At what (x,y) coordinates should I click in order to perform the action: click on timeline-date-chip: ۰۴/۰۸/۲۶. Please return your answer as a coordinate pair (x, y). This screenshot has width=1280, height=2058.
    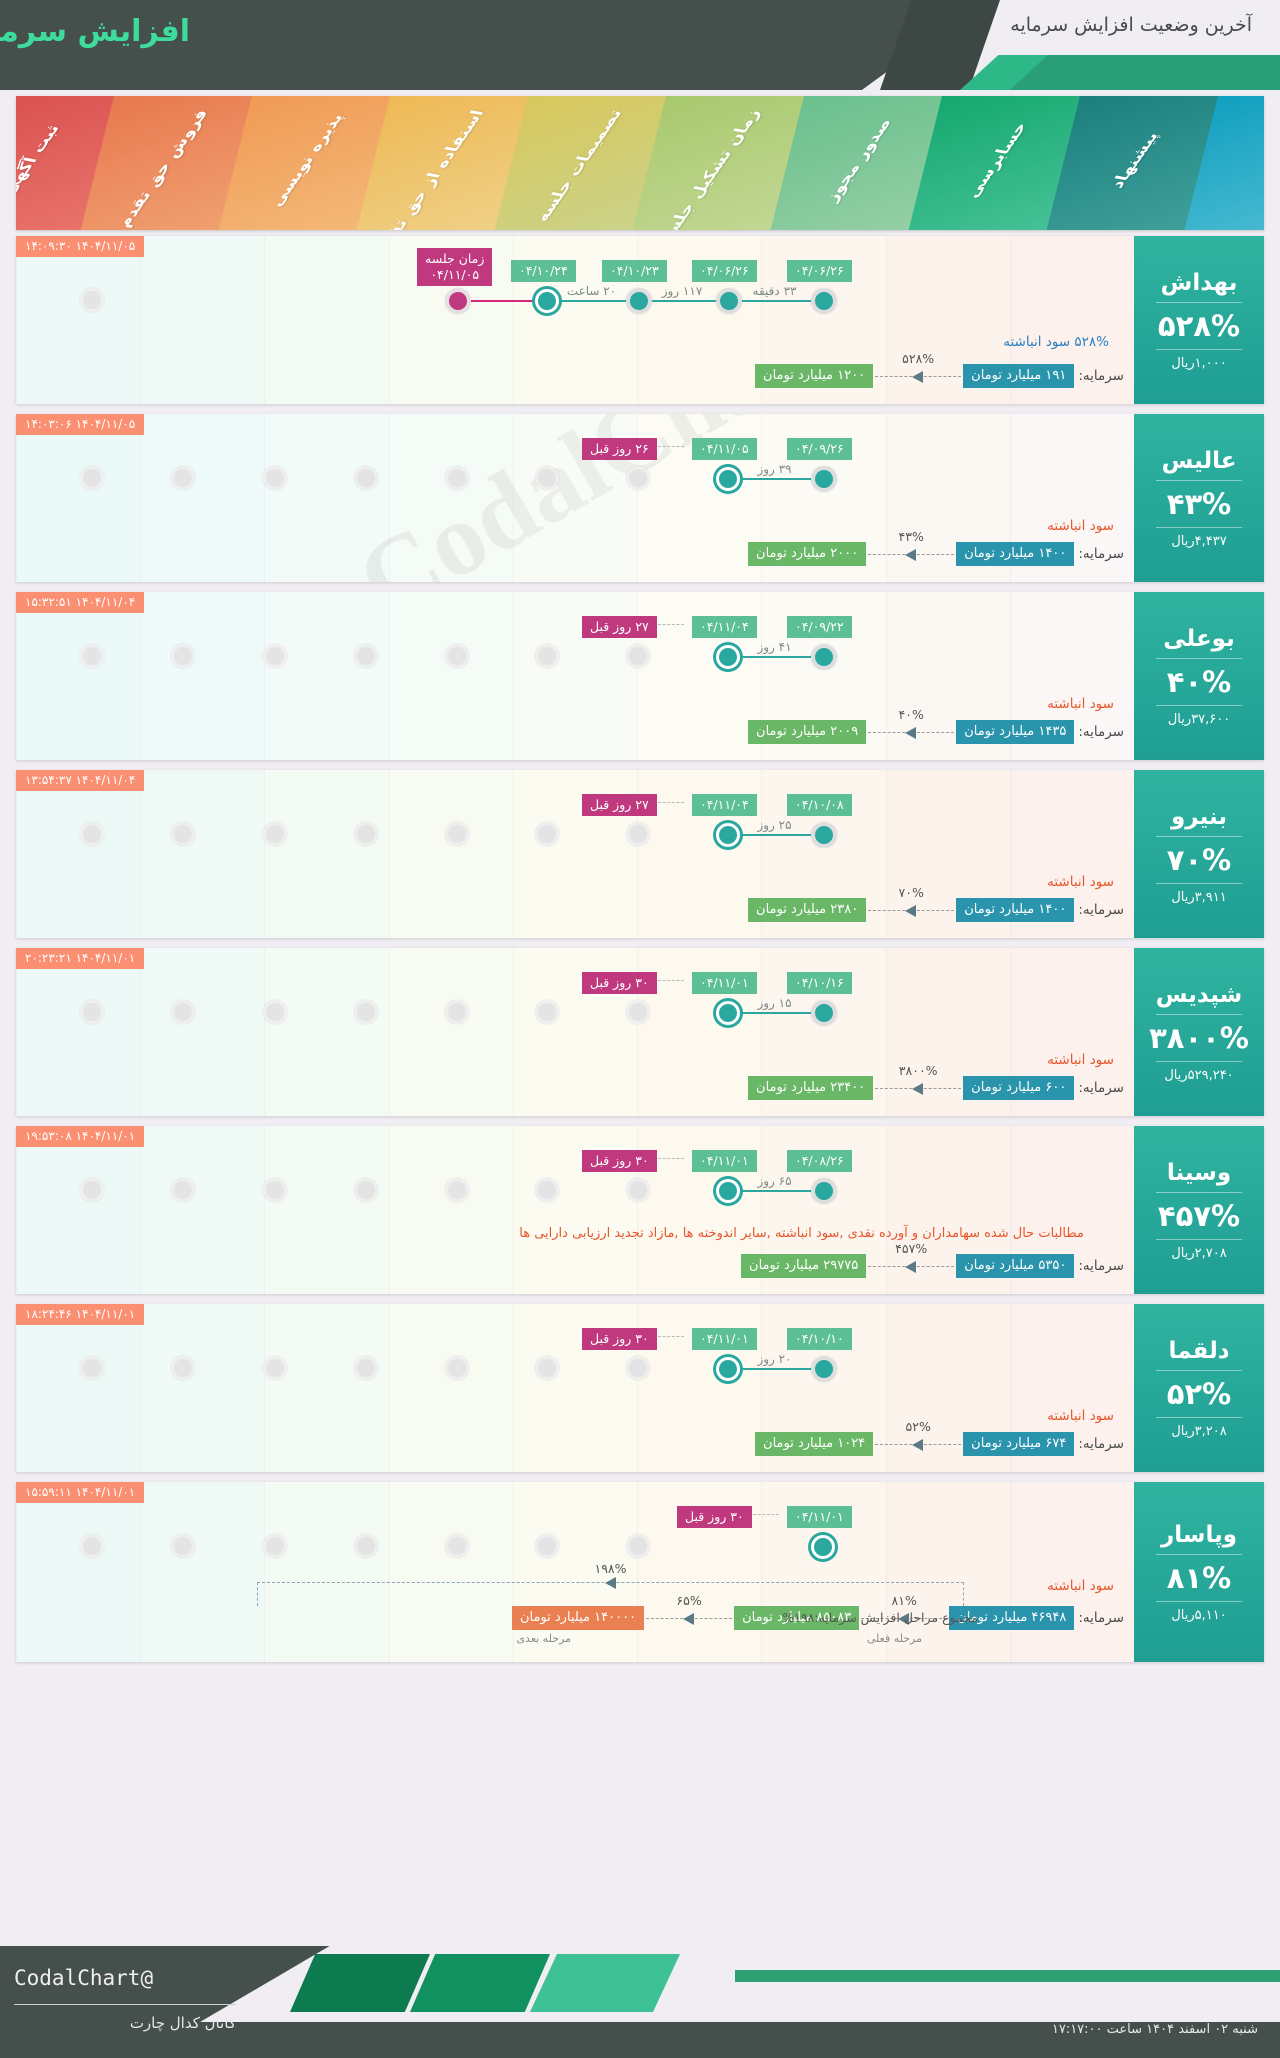
    Looking at the image, I should click on (819, 1161).